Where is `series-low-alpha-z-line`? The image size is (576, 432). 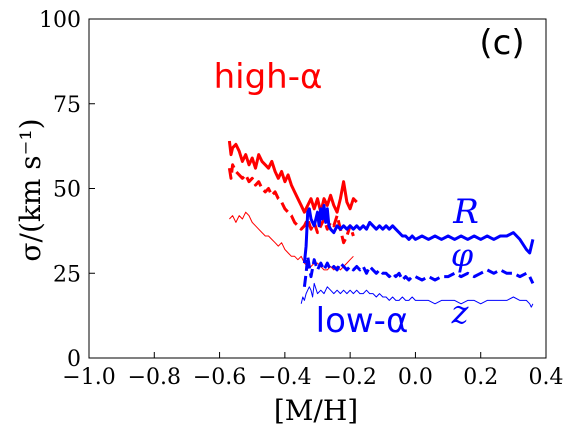 series-low-alpha-z-line is located at coordinates (417, 295).